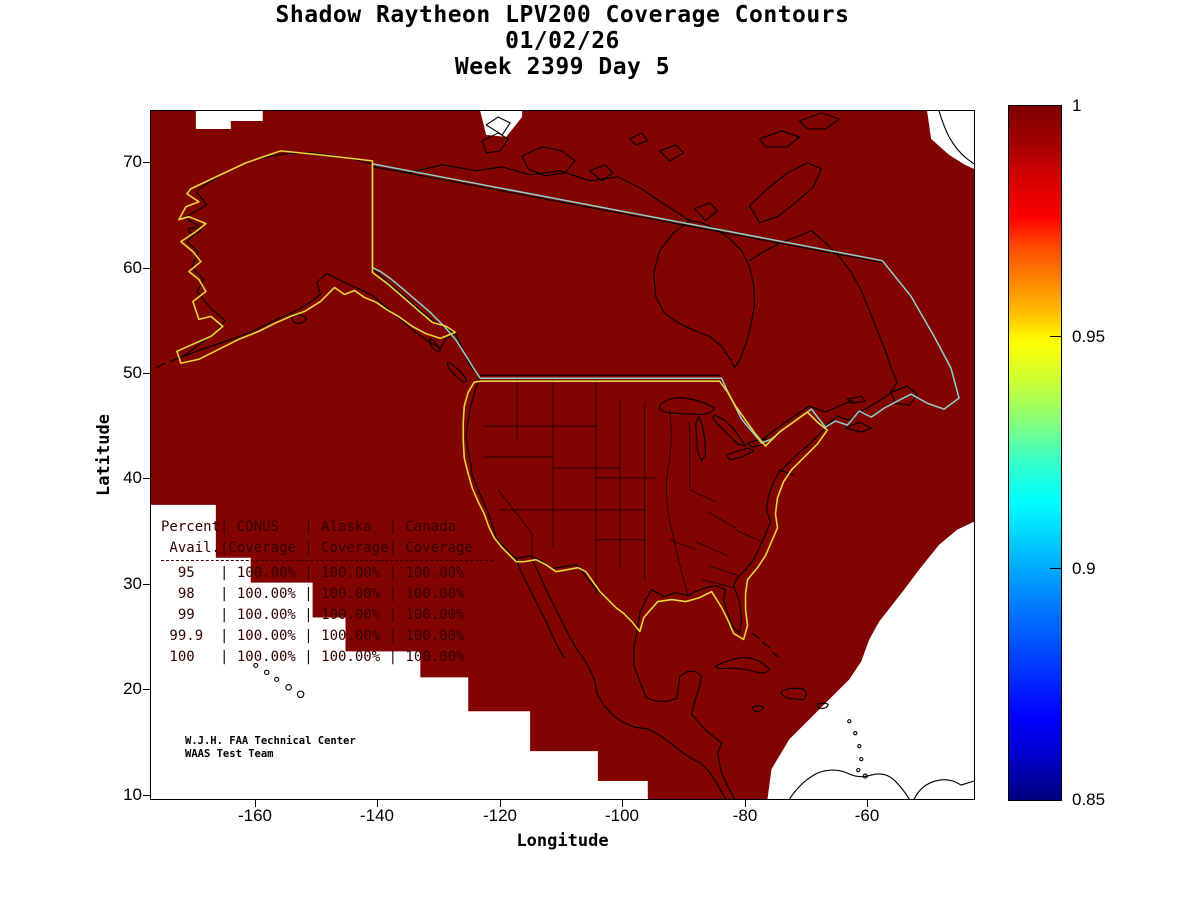 The height and width of the screenshot is (900, 1200). Describe the element at coordinates (313, 636) in the screenshot. I see `table-row: 99.9 | 100.00% | 100.00% | 100.00%` at that location.